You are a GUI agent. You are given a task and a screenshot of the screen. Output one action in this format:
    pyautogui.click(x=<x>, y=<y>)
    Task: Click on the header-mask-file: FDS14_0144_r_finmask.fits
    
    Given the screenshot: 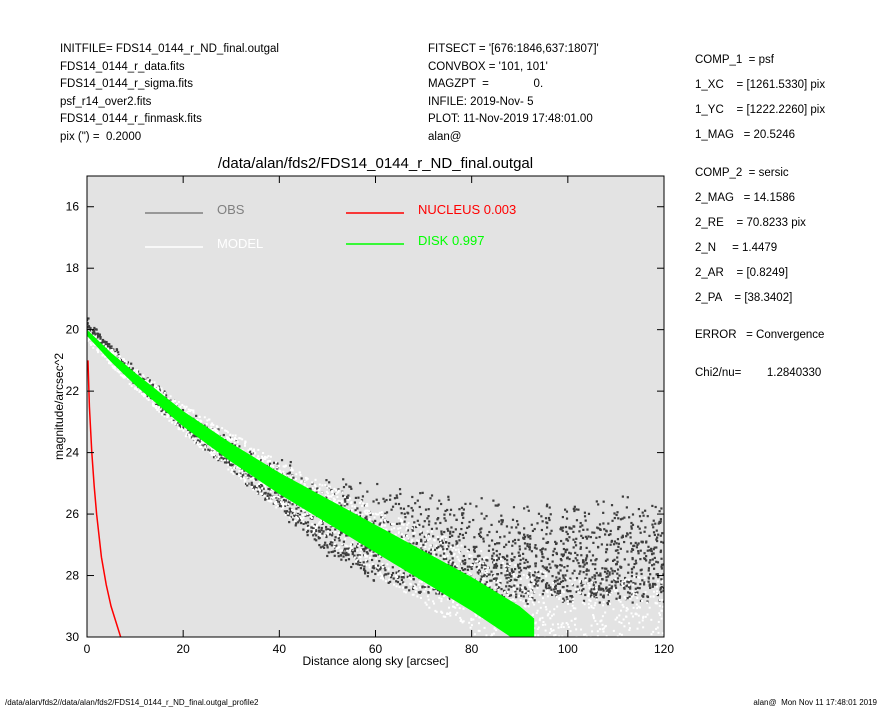 What is the action you would take?
    pyautogui.click(x=131, y=119)
    